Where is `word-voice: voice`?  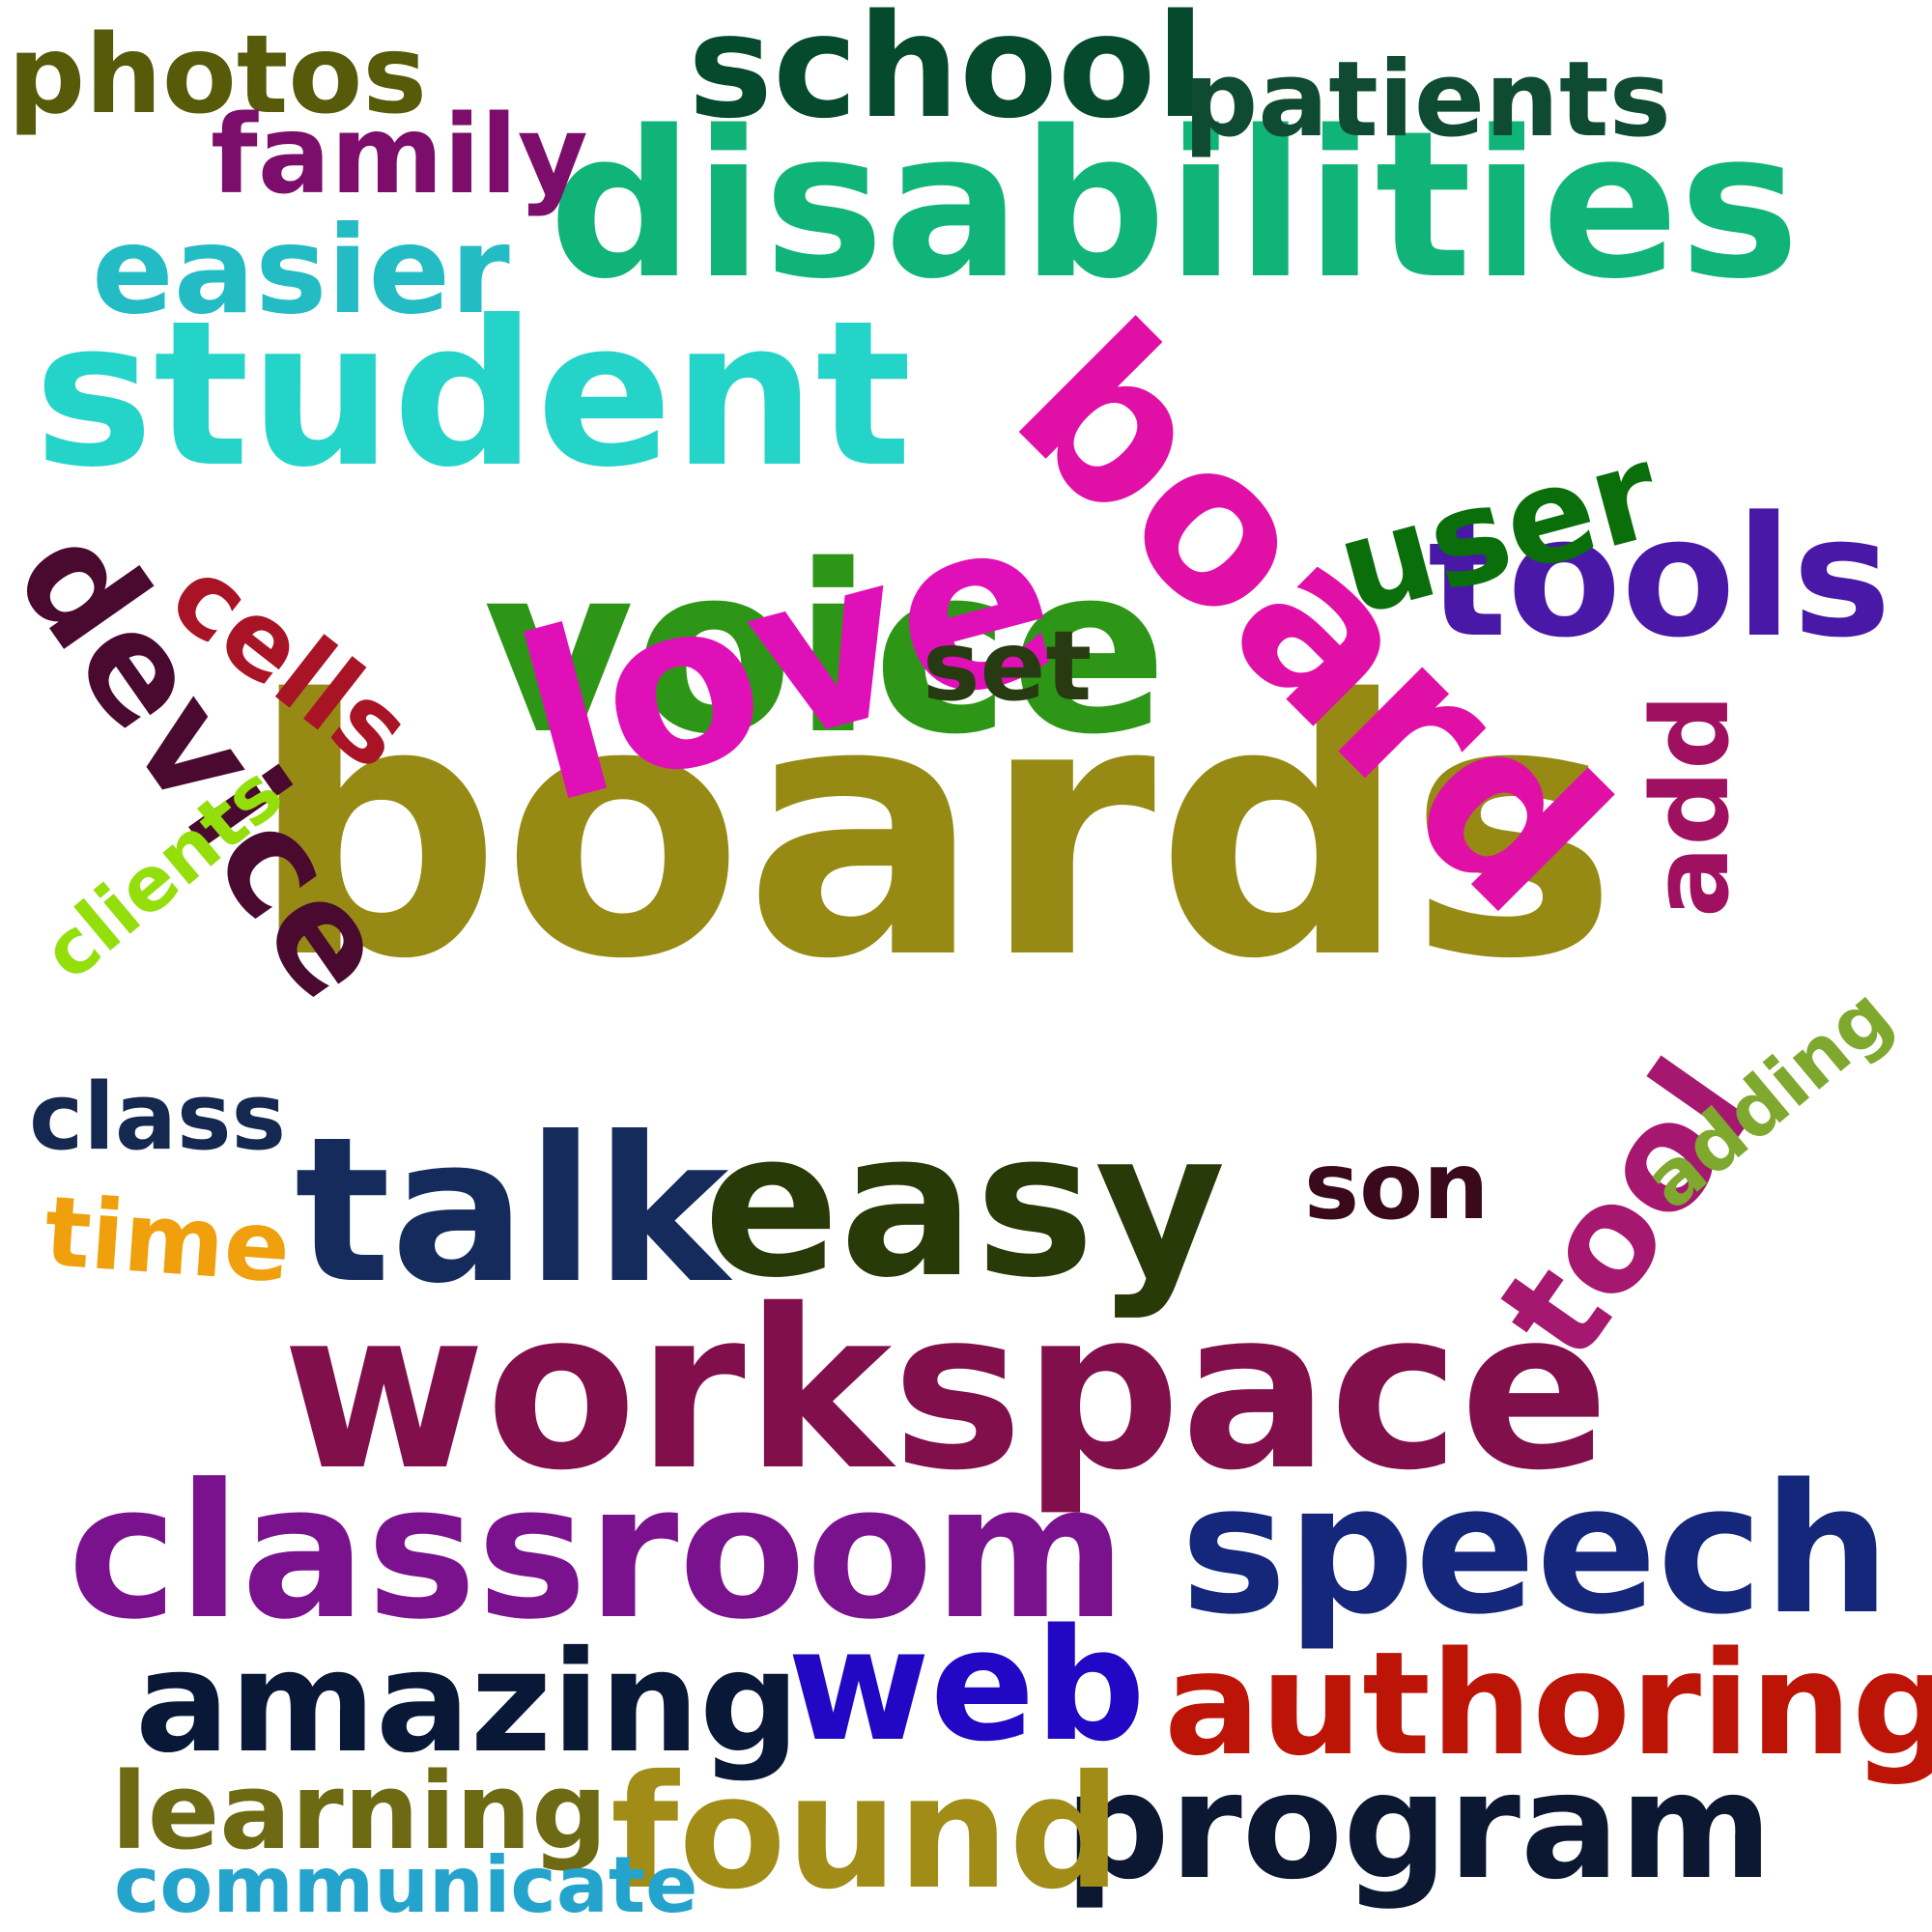 word-voice: voice is located at coordinates (825, 650).